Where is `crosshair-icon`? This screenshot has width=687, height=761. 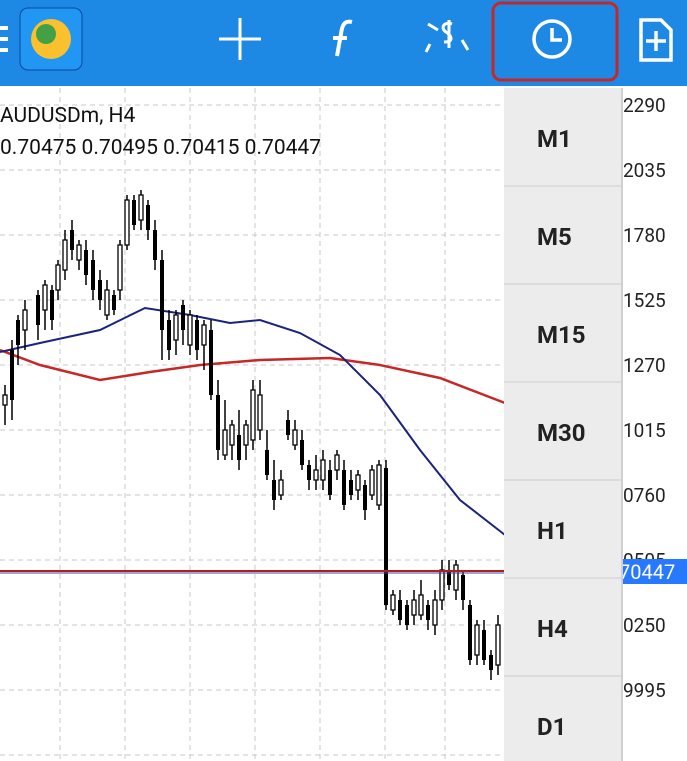
crosshair-icon is located at coordinates (240, 39).